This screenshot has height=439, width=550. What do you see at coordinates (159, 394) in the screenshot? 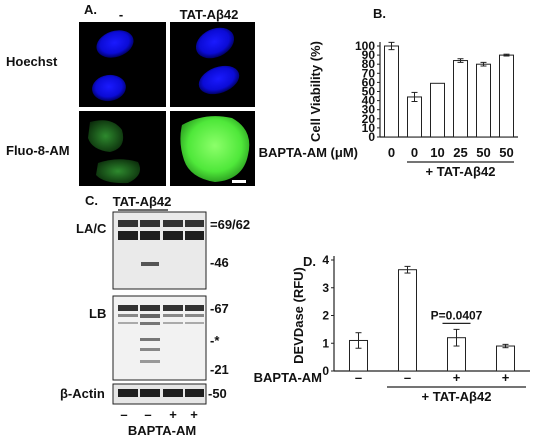
I see `blot-actin` at bounding box center [159, 394].